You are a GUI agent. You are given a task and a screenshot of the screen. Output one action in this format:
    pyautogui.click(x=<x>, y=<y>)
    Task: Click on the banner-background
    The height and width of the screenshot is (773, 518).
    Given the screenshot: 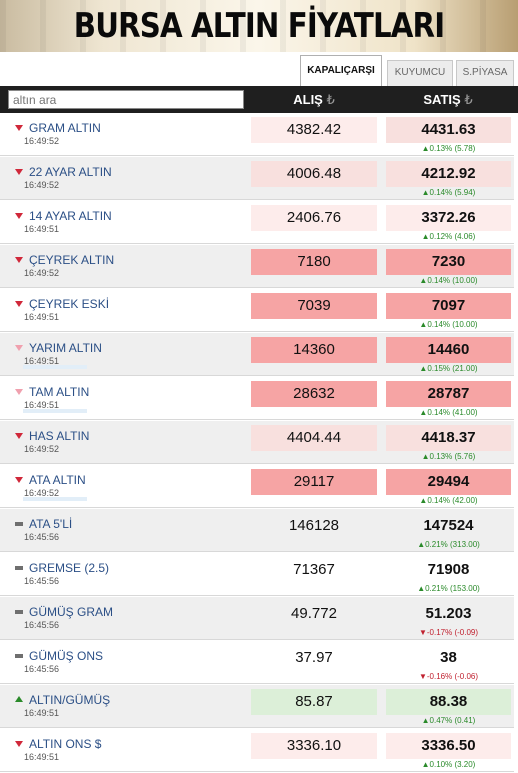 What is the action you would take?
    pyautogui.click(x=259, y=26)
    